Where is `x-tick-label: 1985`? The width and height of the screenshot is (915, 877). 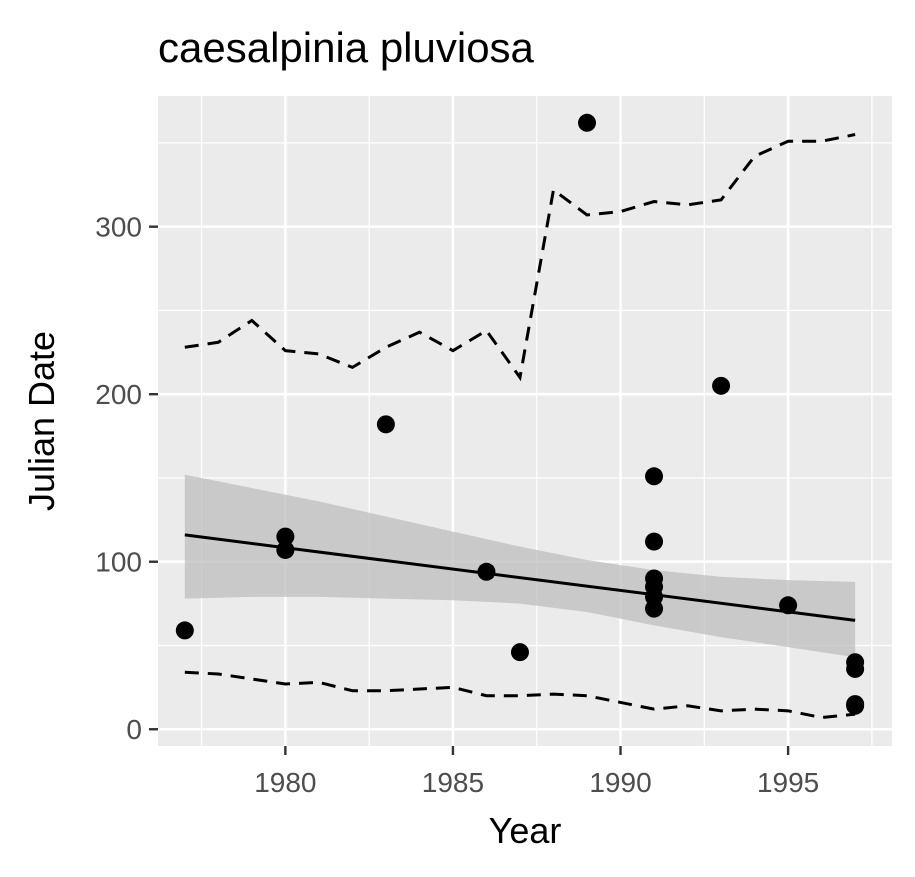
x-tick-label: 1985 is located at coordinates (453, 782).